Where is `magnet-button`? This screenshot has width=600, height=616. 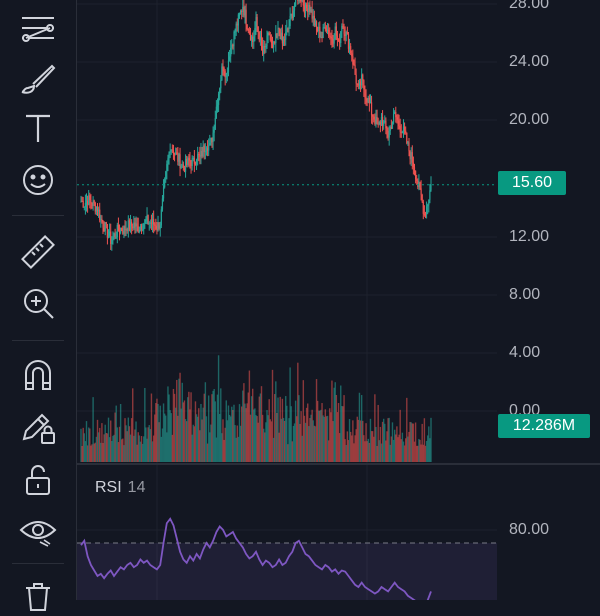 magnet-button is located at coordinates (38, 375).